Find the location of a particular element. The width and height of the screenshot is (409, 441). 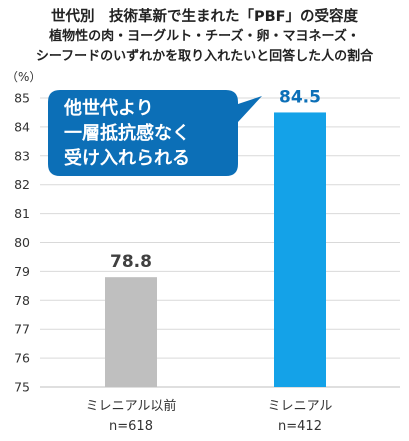

y-tick-label: 83 is located at coordinates (22, 155).